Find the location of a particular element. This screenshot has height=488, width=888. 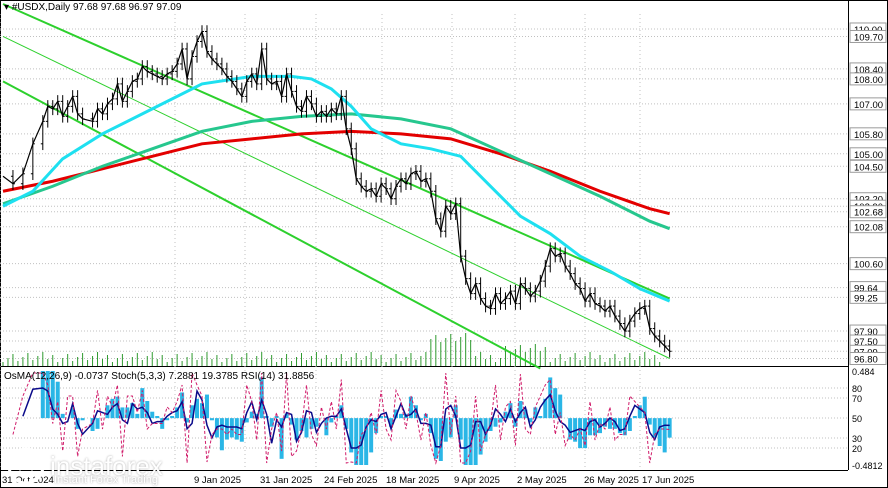

time-tick-label: 9 Apr 2025 is located at coordinates (477, 480).